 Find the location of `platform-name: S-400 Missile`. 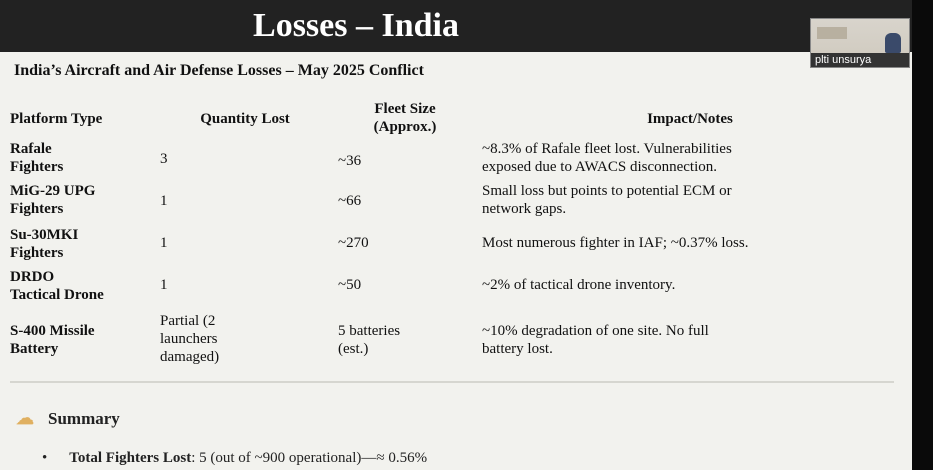

platform-name: S-400 Missile is located at coordinates (52, 331).